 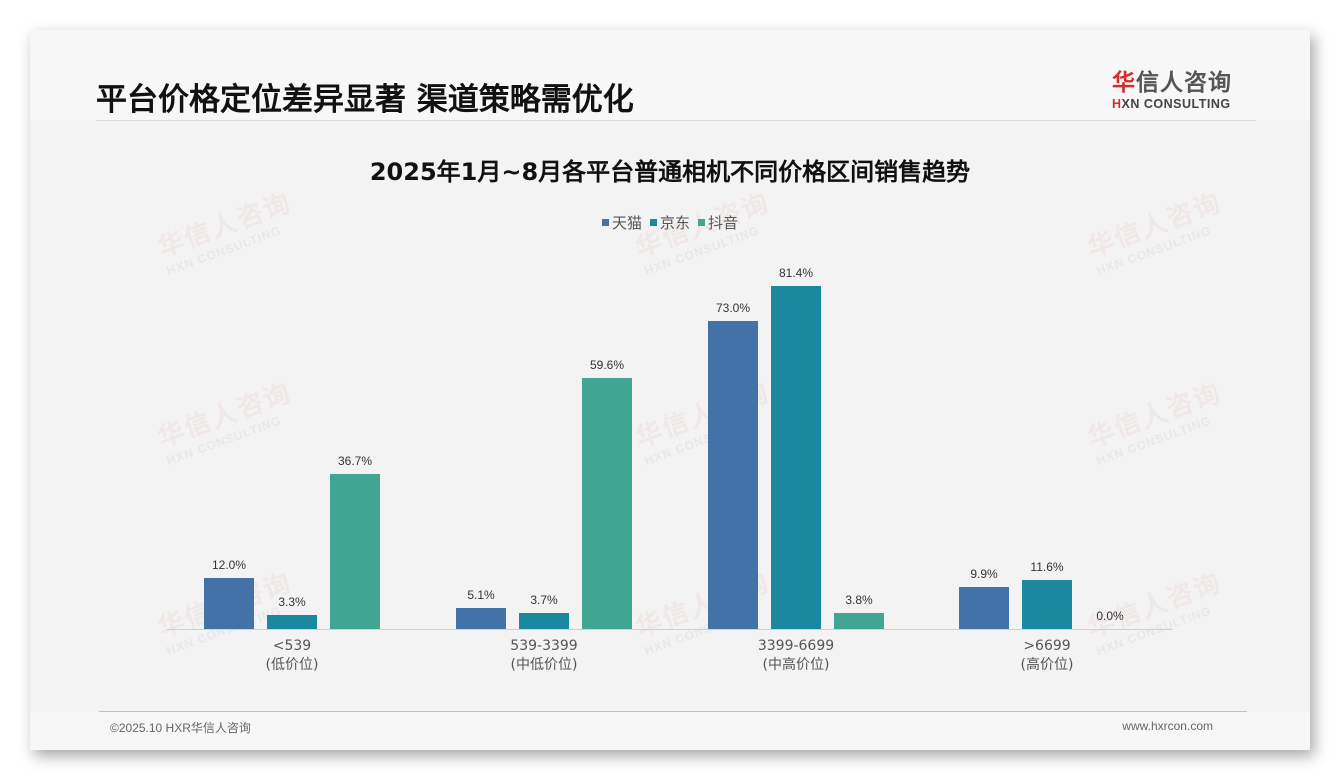 What do you see at coordinates (796, 646) in the screenshot?
I see `category-range: 3399-6699` at bounding box center [796, 646].